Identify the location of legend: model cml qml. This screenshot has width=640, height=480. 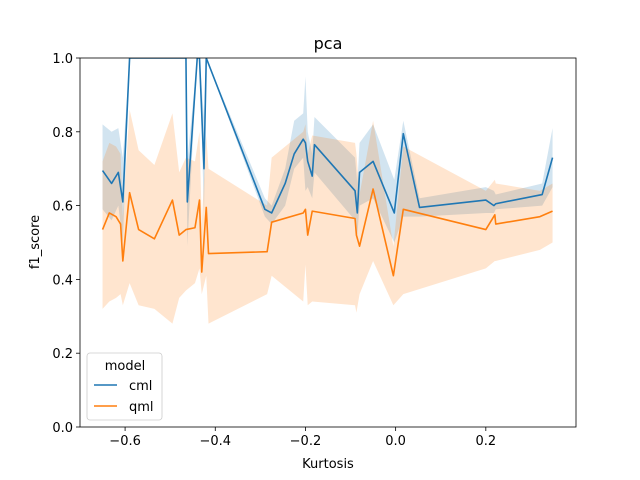
(124, 386).